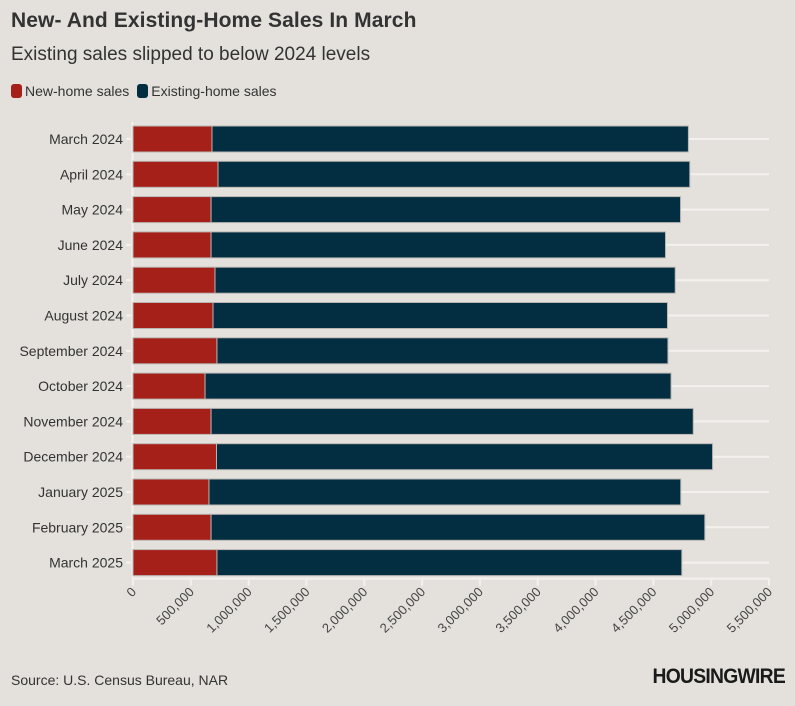  I want to click on legend-item-new-home: New-home sales, so click(70, 91).